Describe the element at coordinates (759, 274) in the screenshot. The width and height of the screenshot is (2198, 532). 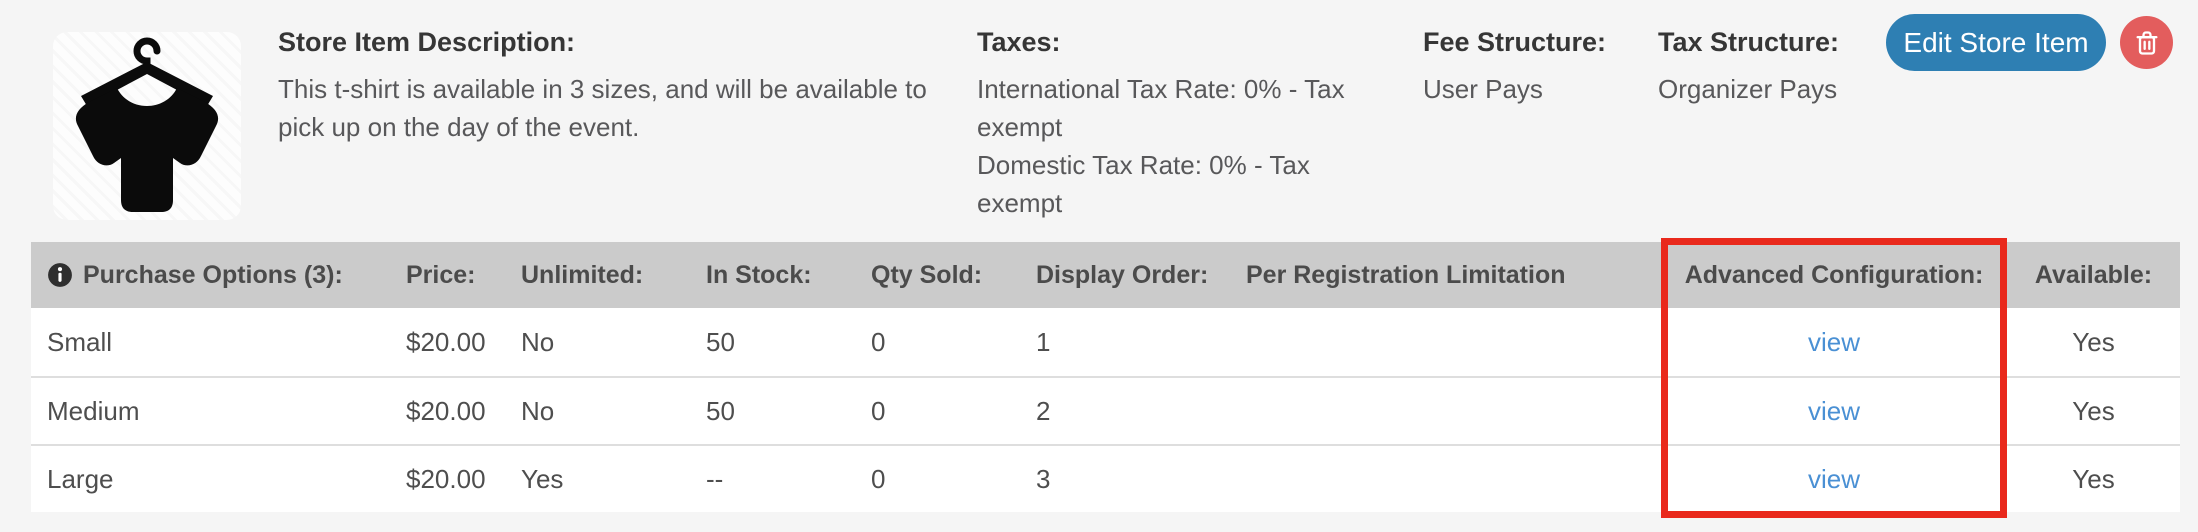
I see `header-in-stock: In Stock:` at that location.